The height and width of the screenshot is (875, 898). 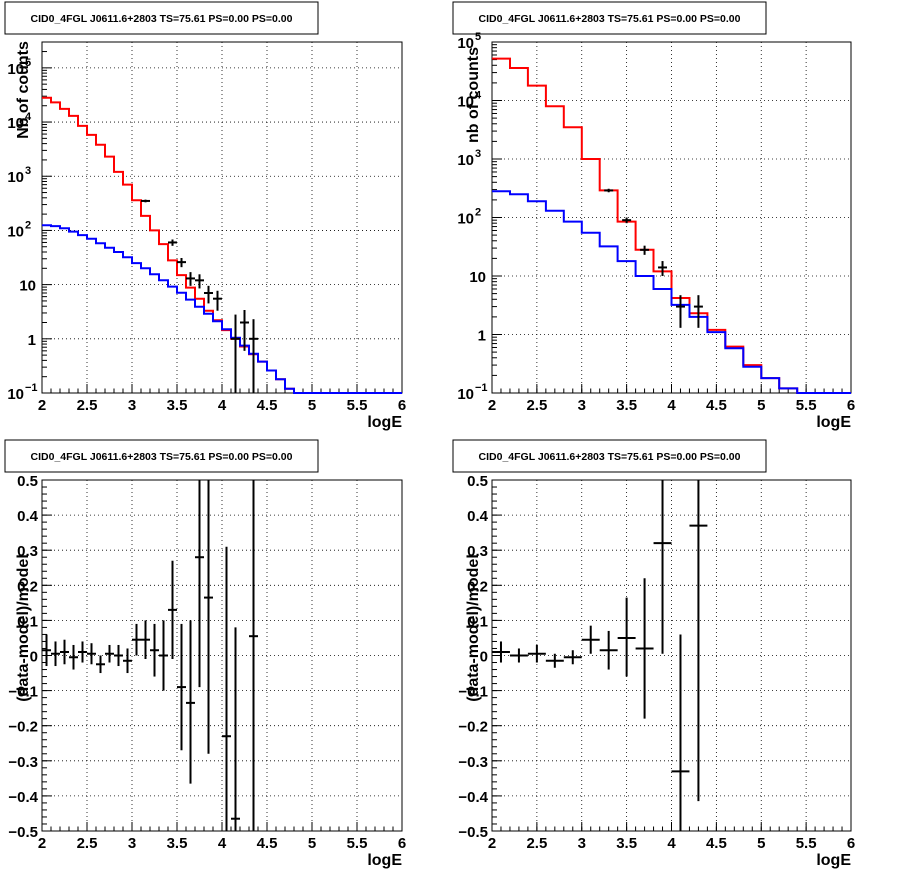 I want to click on y-tick-label: 0.5, so click(x=477, y=481).